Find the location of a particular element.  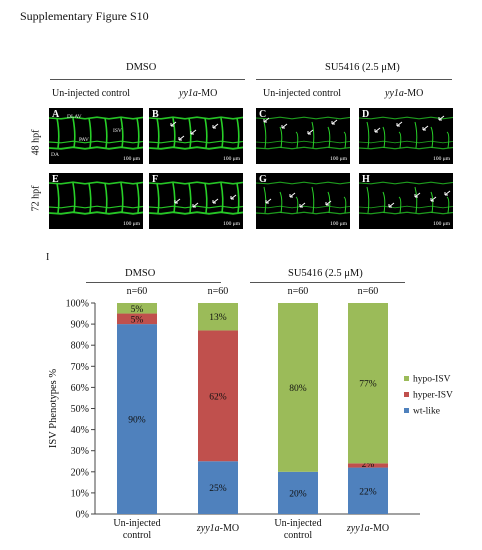

micrograph-panel: G 100 μm is located at coordinates (303, 201).